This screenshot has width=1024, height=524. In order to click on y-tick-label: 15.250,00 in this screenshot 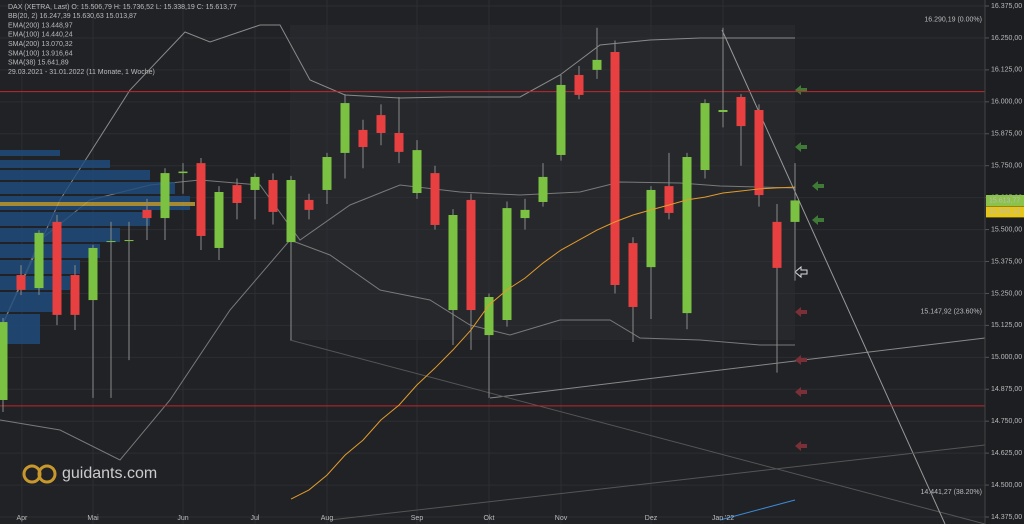, I will do `click(1006, 293)`.